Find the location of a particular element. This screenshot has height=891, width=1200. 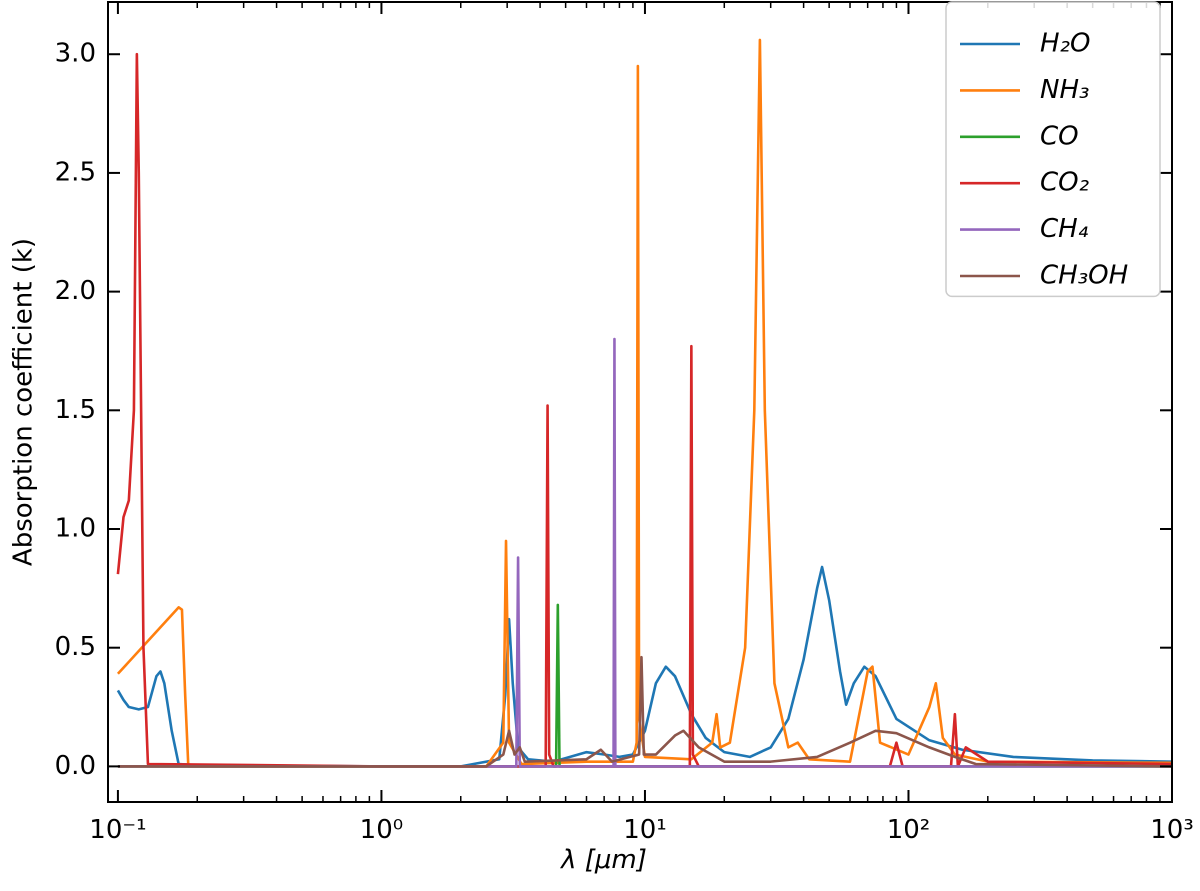

y-tick-label: 1.0 is located at coordinates (75, 529).